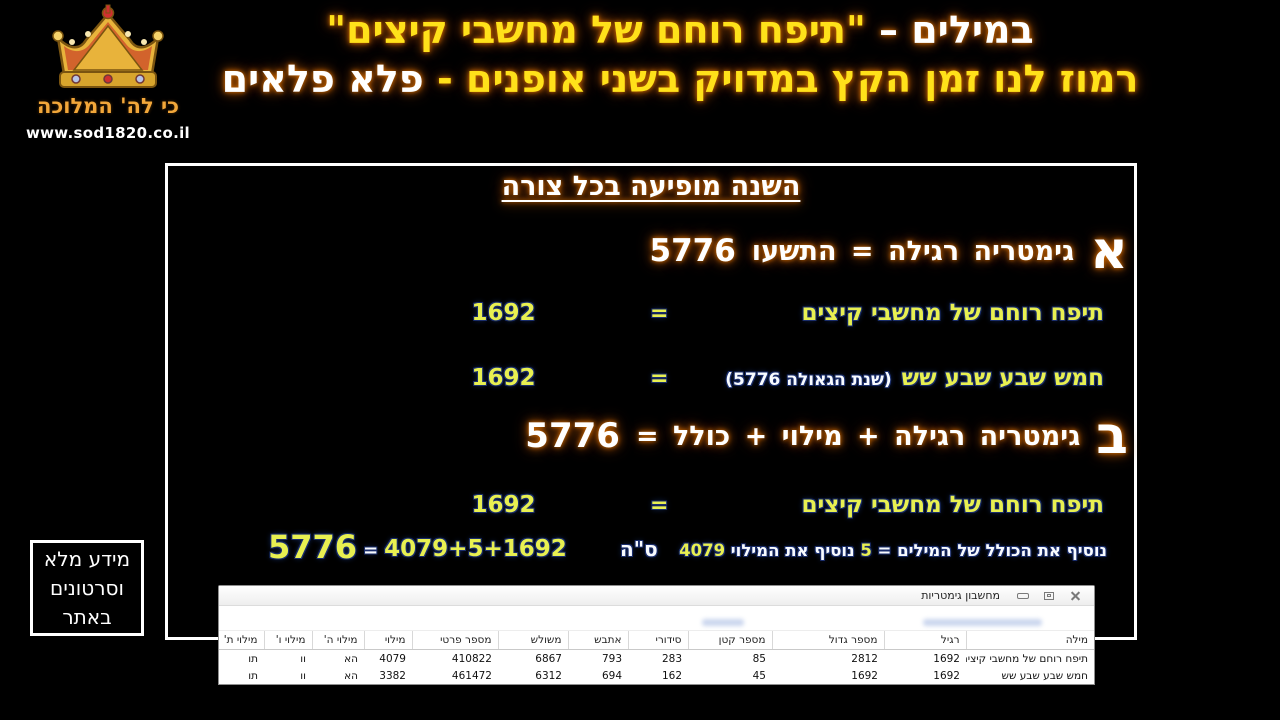  I want to click on section-b-value: 5776, so click(572, 436).